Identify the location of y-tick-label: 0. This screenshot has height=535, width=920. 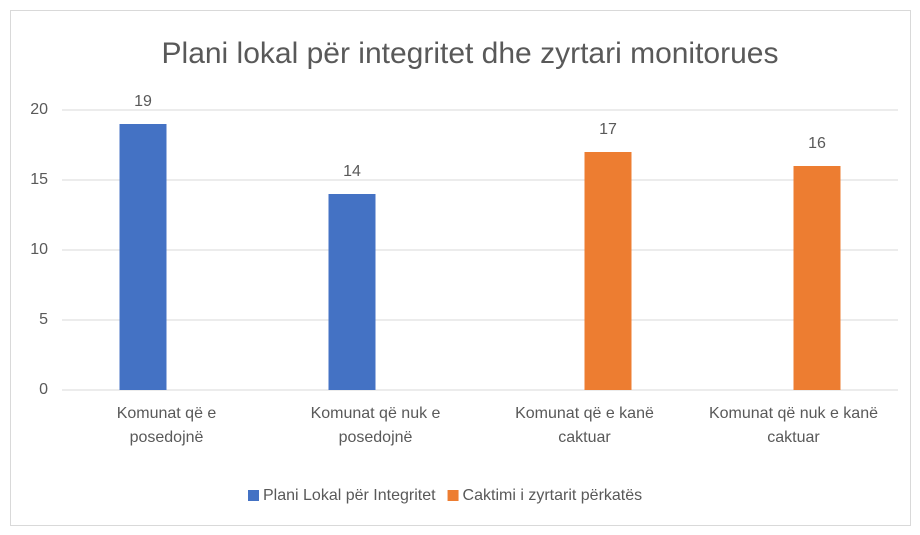
(43, 389).